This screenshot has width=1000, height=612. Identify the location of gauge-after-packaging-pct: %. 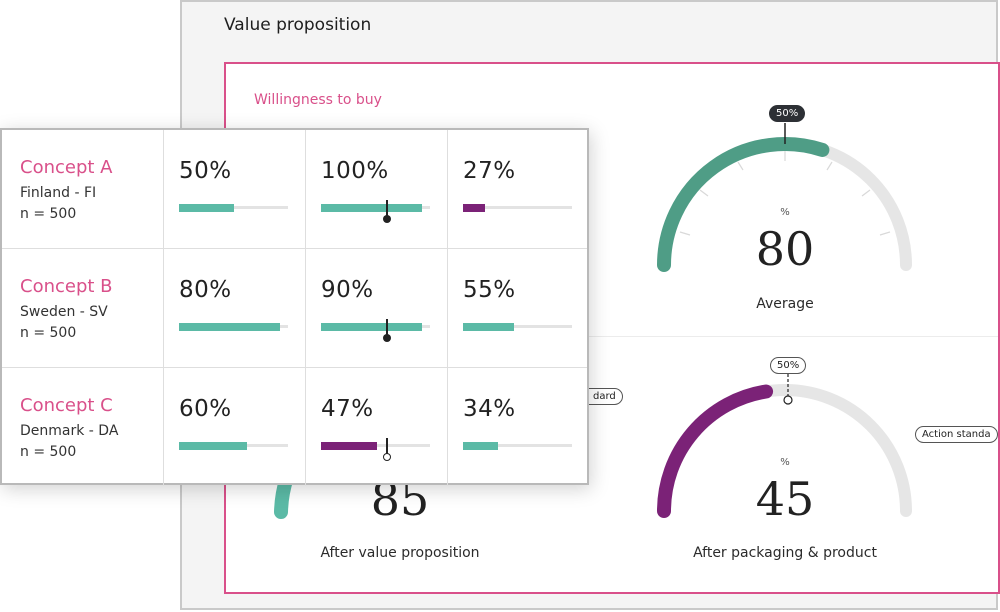
(785, 462).